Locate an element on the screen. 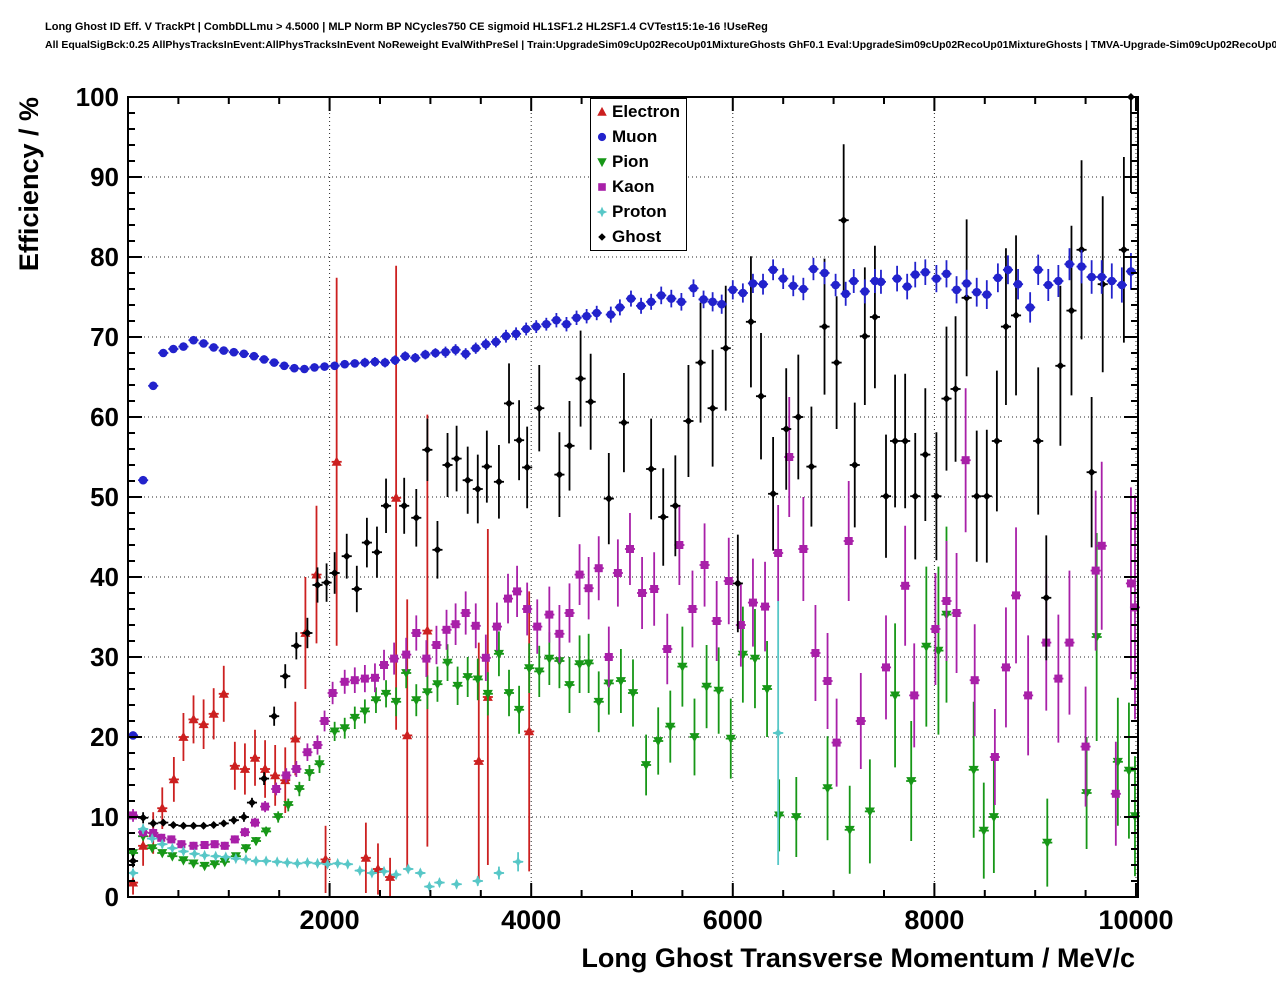 The width and height of the screenshot is (1276, 996). legend-item-muon: Muon is located at coordinates (638, 136).